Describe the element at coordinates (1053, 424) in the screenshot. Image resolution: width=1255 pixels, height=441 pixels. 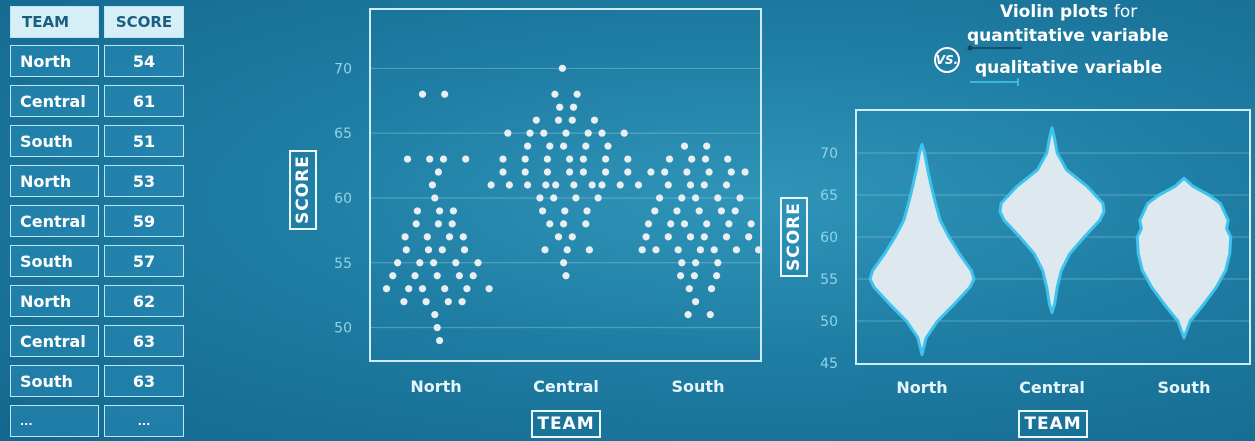
I see `violin-x-axis-label: TEAM` at that location.